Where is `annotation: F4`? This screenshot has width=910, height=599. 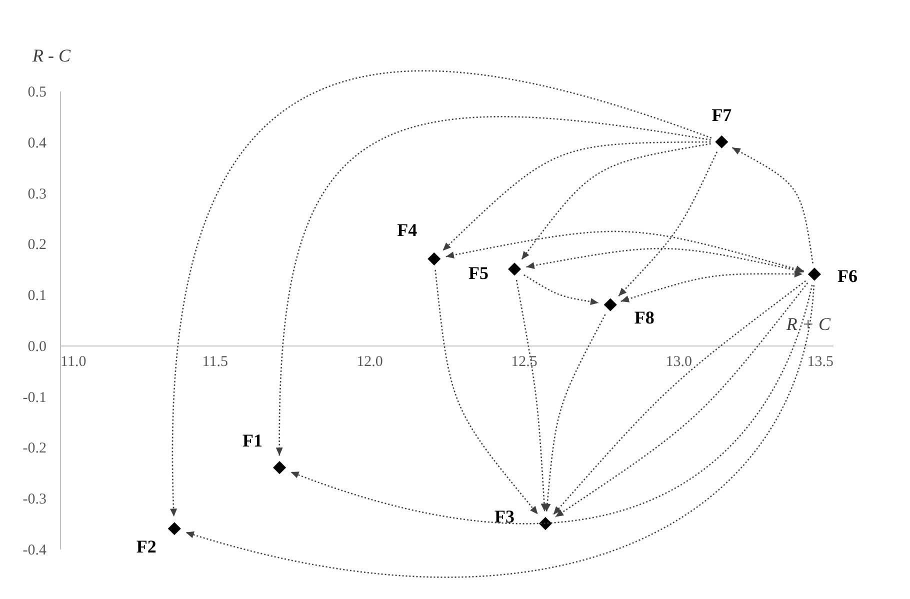 annotation: F4 is located at coordinates (407, 230).